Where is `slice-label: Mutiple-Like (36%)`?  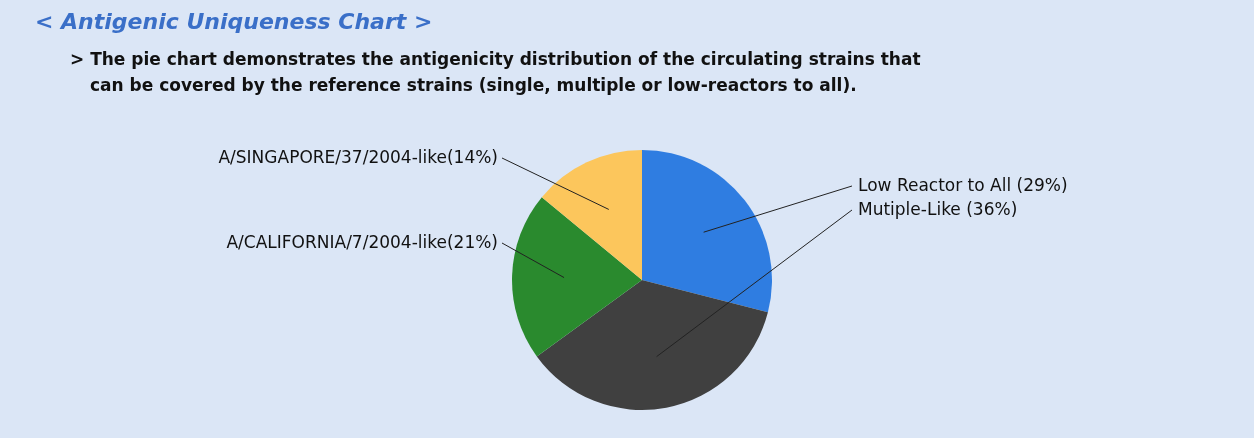 slice-label: Mutiple-Like (36%) is located at coordinates (938, 209).